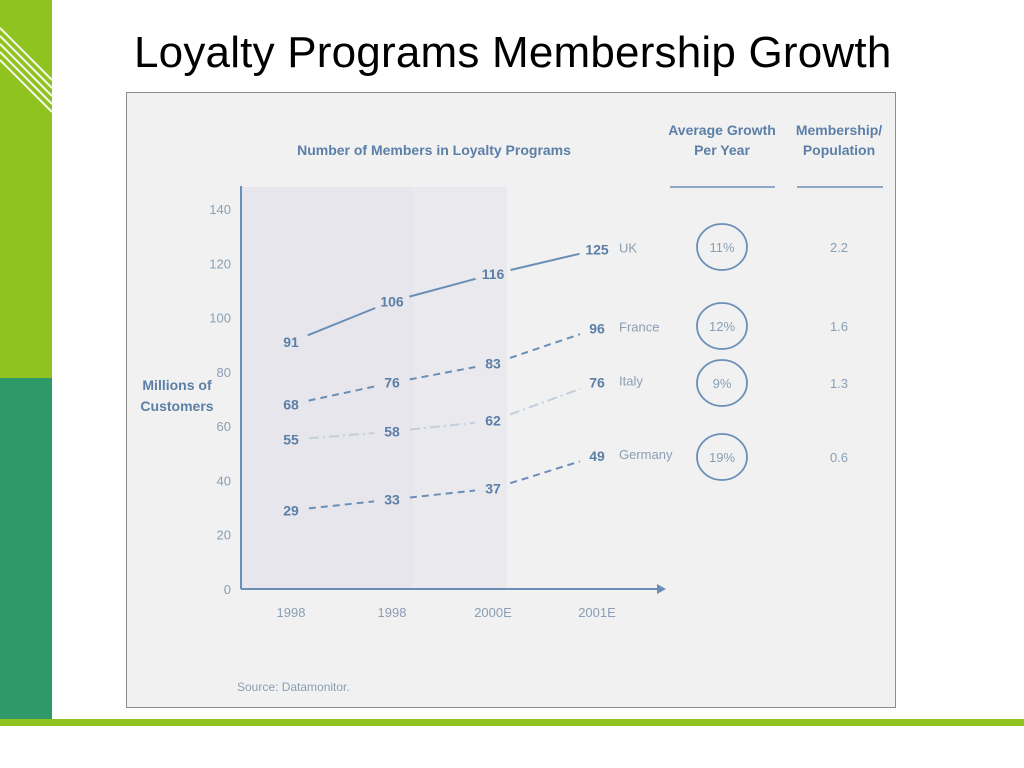  Describe the element at coordinates (291, 440) in the screenshot. I see `data-label-italy: 55` at that location.